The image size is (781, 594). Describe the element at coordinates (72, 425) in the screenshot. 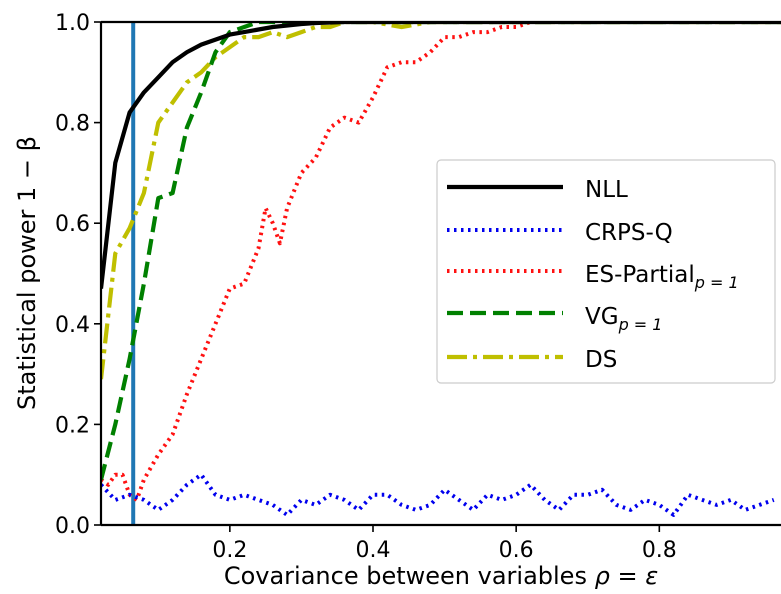

I see `y-tick-label: 0.2` at that location.